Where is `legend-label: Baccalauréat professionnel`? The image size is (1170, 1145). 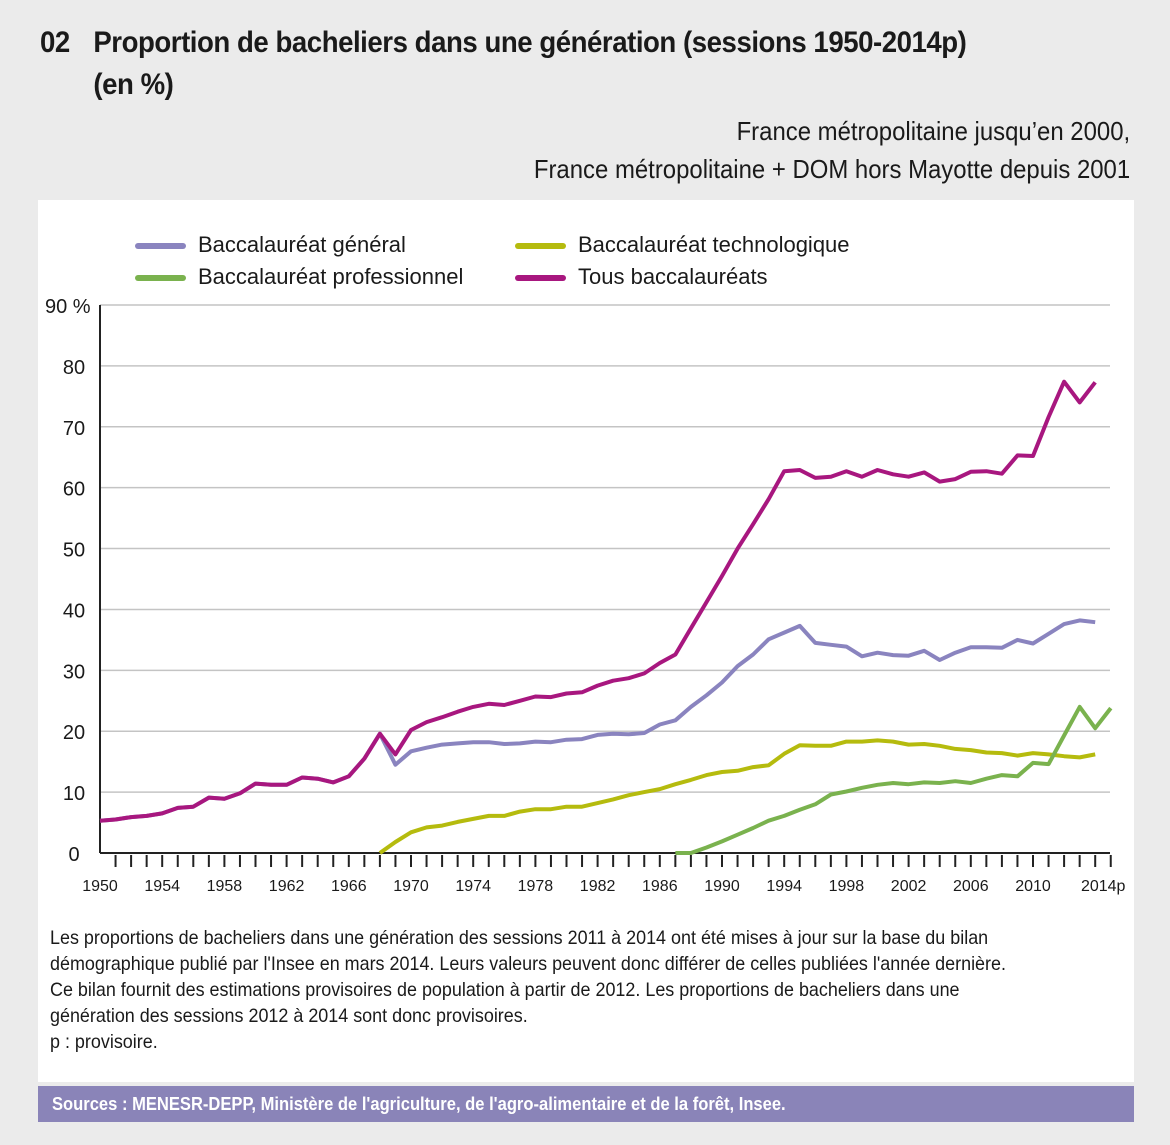
legend-label: Baccalauréat professionnel is located at coordinates (330, 276).